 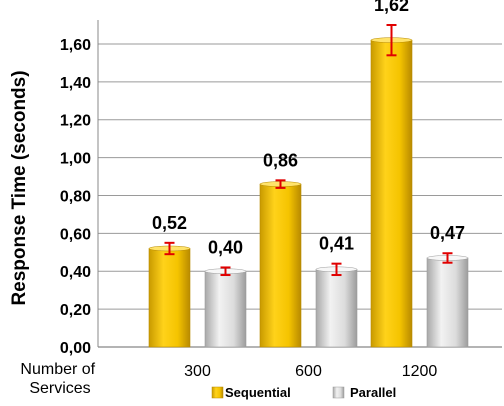 What do you see at coordinates (75, 348) in the screenshot?
I see `y-tick-label: 0,00` at bounding box center [75, 348].